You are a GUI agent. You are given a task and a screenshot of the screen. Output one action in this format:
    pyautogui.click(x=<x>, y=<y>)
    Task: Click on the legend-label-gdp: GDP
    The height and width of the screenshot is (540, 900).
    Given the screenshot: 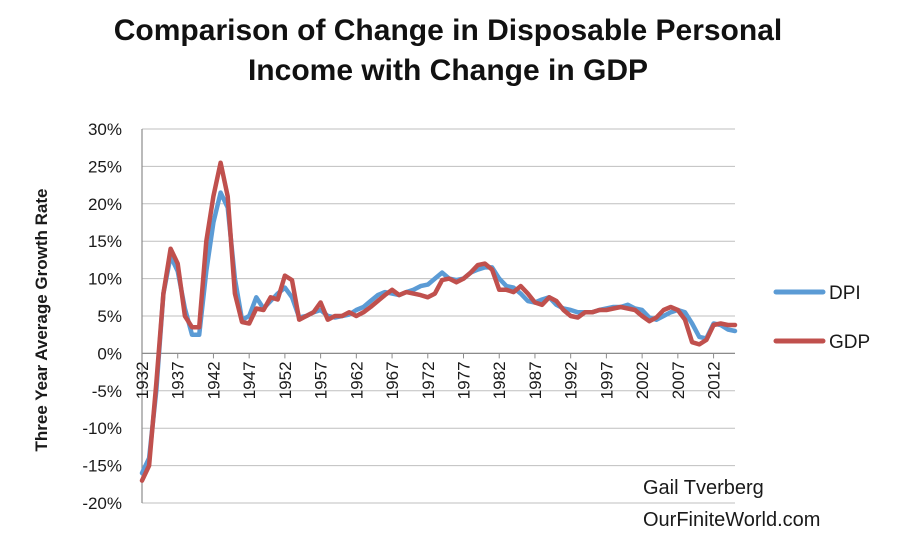 What is the action you would take?
    pyautogui.click(x=849, y=342)
    